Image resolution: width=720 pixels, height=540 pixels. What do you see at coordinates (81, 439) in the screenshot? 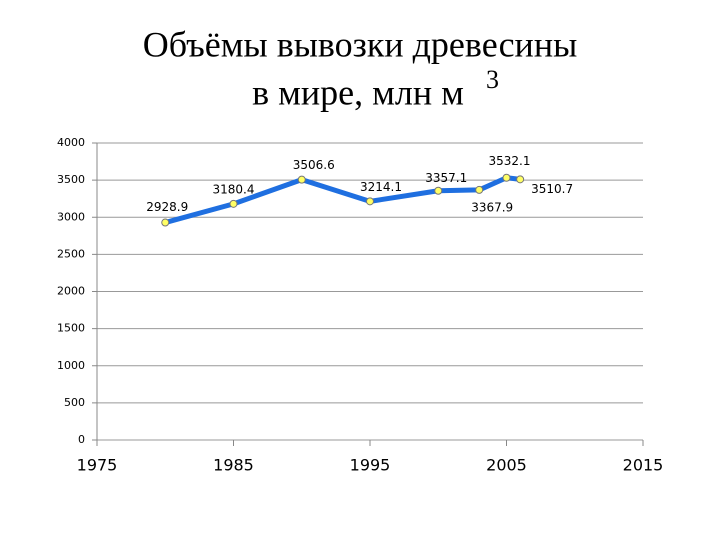
I see `y-tick-label: 0` at bounding box center [81, 439].